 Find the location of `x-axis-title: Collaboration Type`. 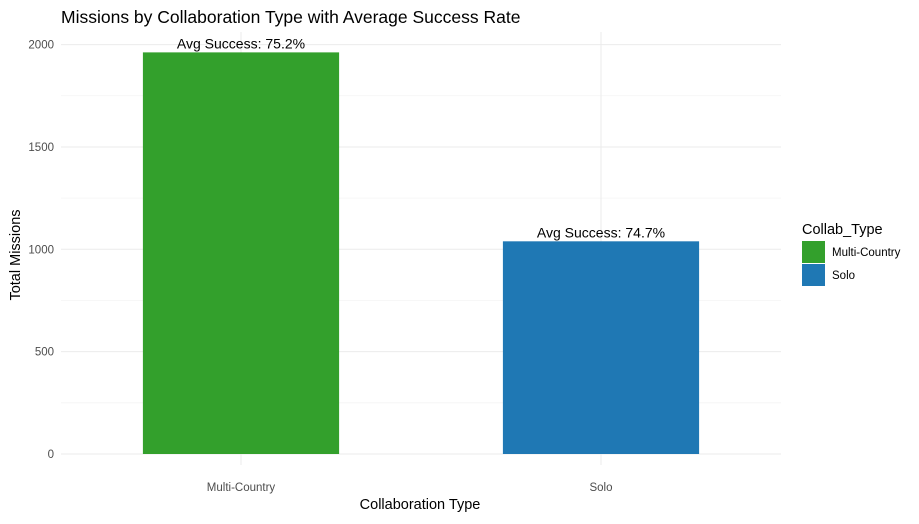

x-axis-title: Collaboration Type is located at coordinates (420, 505).